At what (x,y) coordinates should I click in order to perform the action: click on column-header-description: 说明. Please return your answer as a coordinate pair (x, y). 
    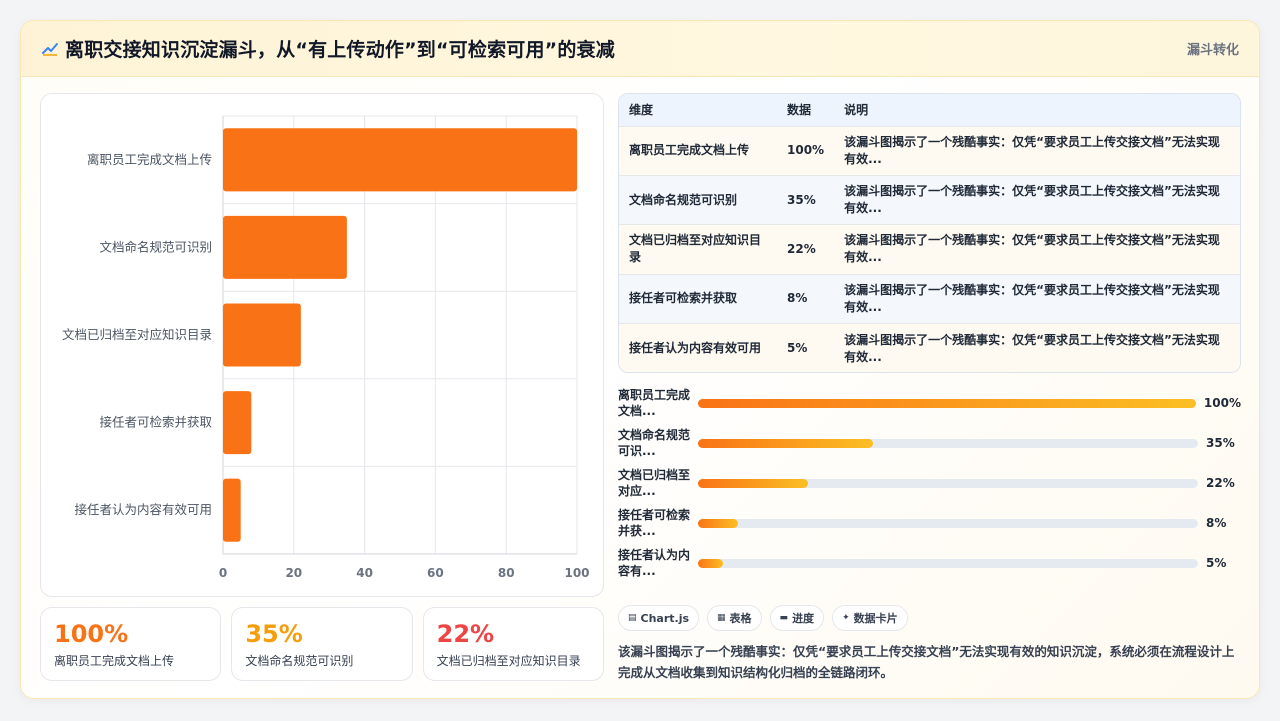
    Looking at the image, I should click on (856, 110).